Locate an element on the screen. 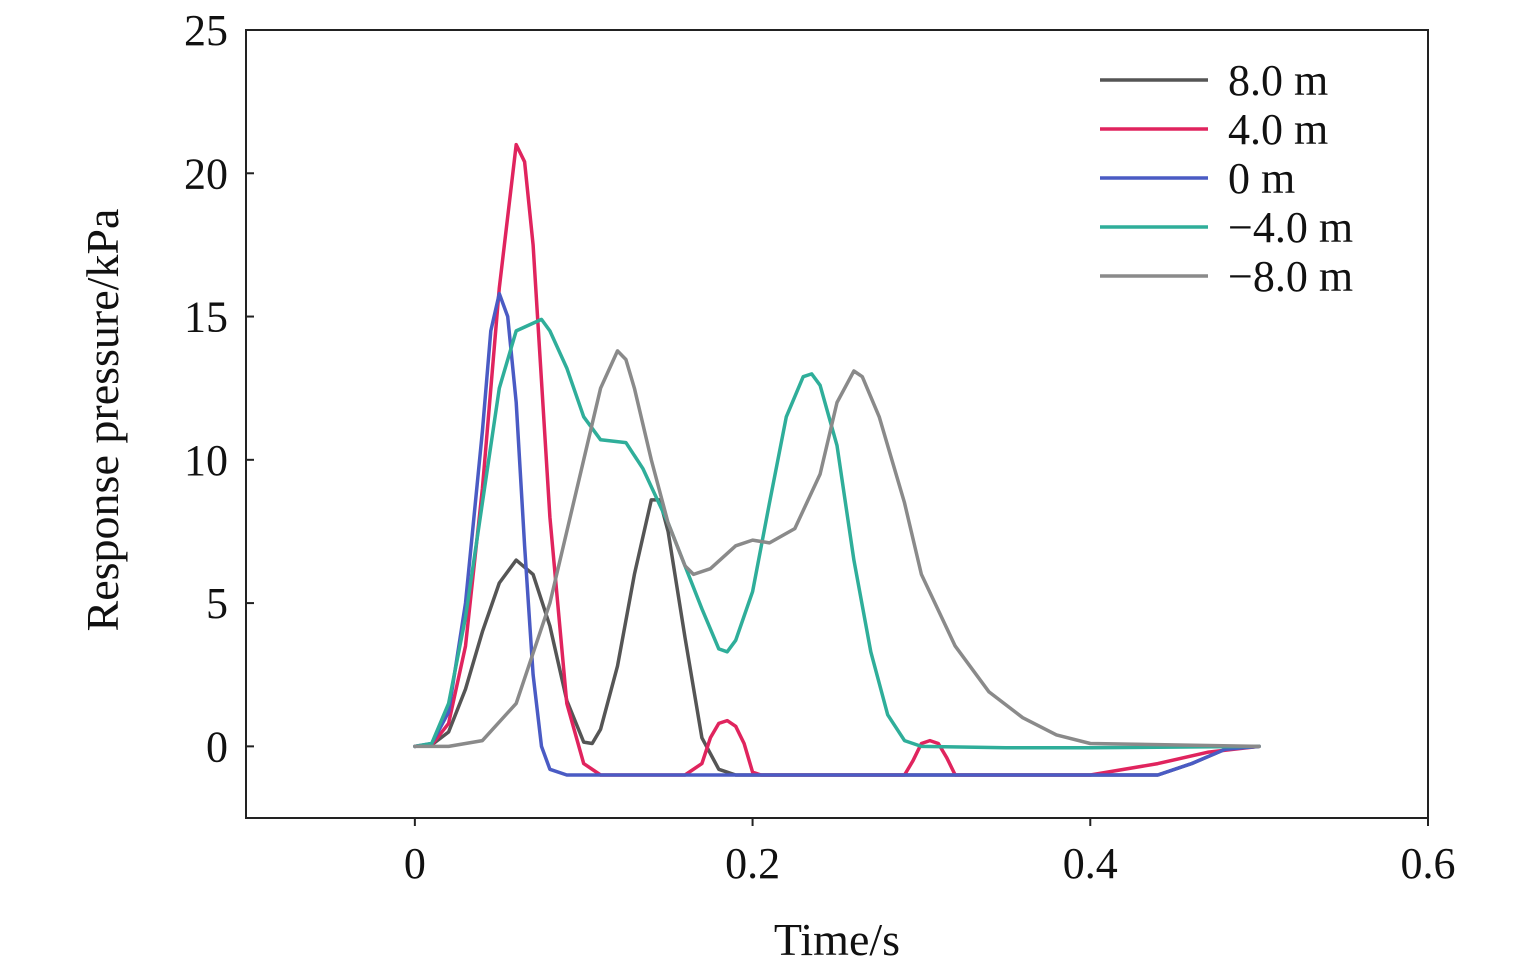 This screenshot has width=1535, height=974. x-tick-label: 0.4 is located at coordinates (1090, 863).